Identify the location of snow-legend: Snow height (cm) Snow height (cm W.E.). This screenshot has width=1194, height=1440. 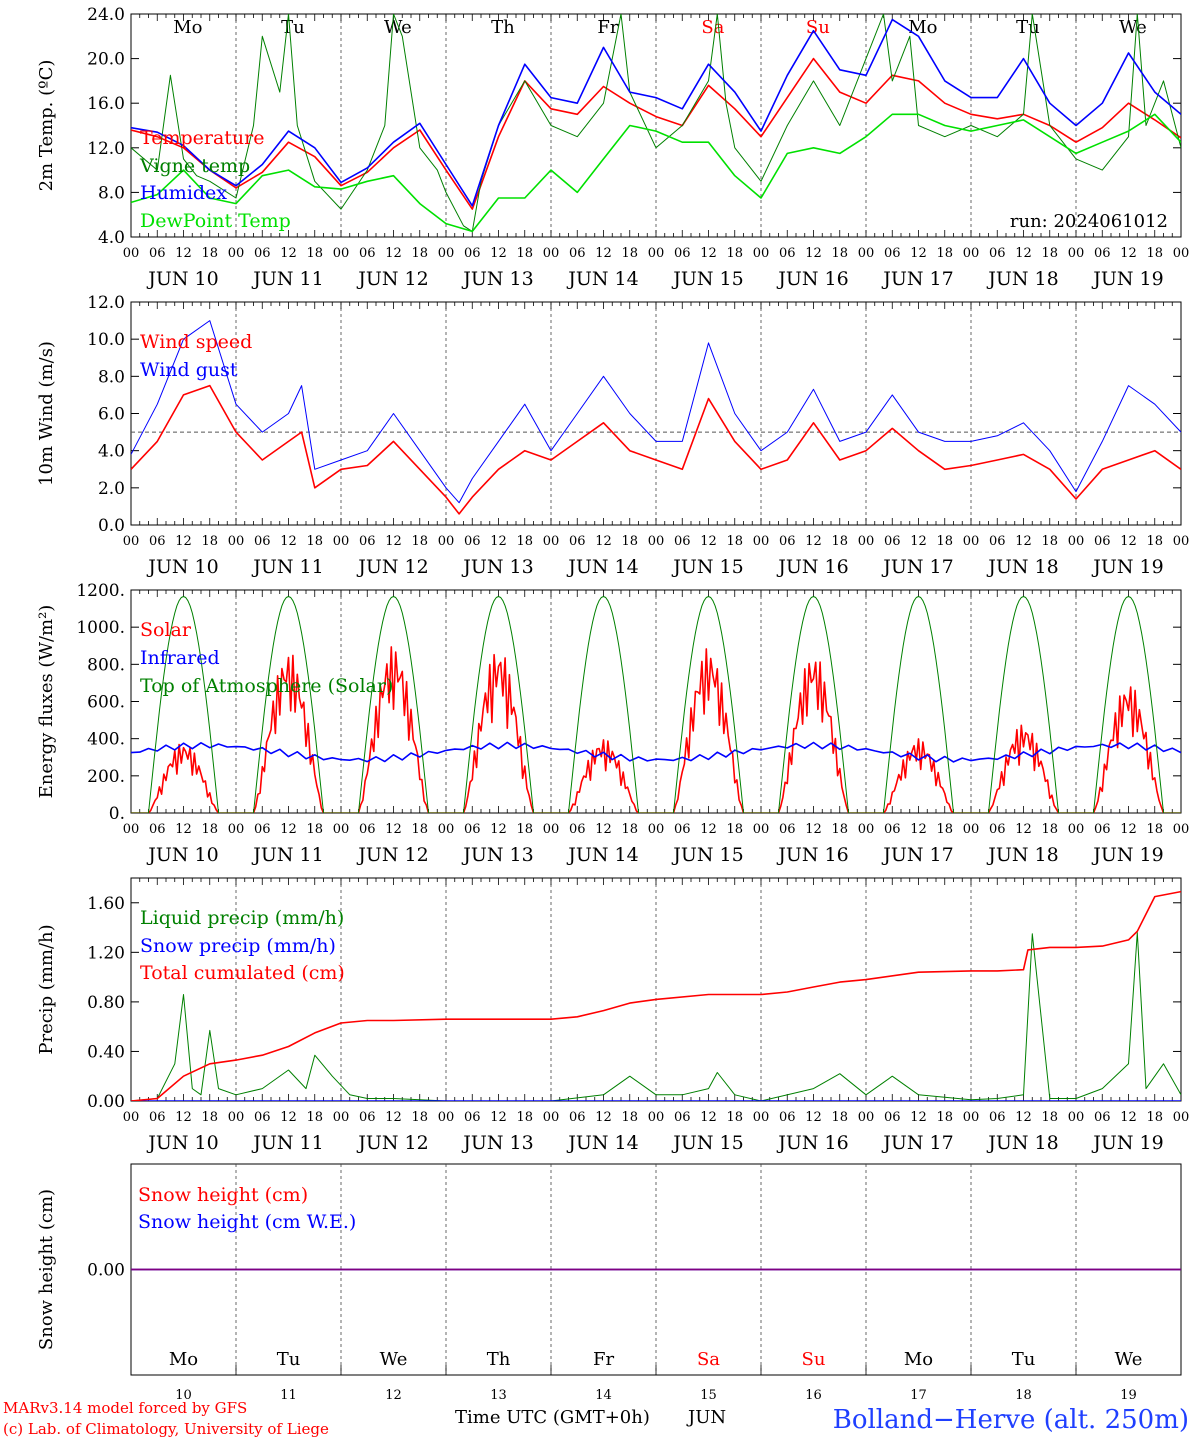
(247, 1208).